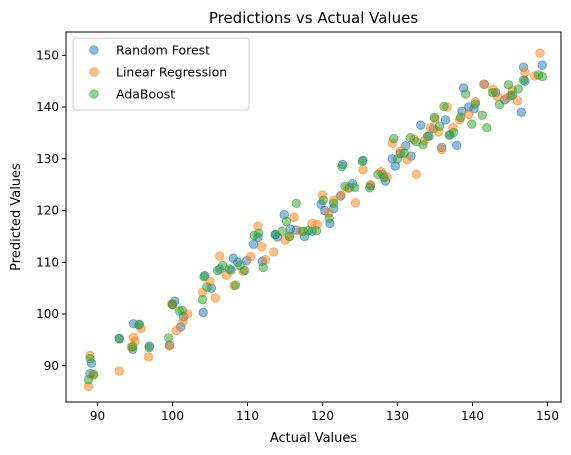  What do you see at coordinates (47, 55) in the screenshot?
I see `y-tick-label: 150` at bounding box center [47, 55].